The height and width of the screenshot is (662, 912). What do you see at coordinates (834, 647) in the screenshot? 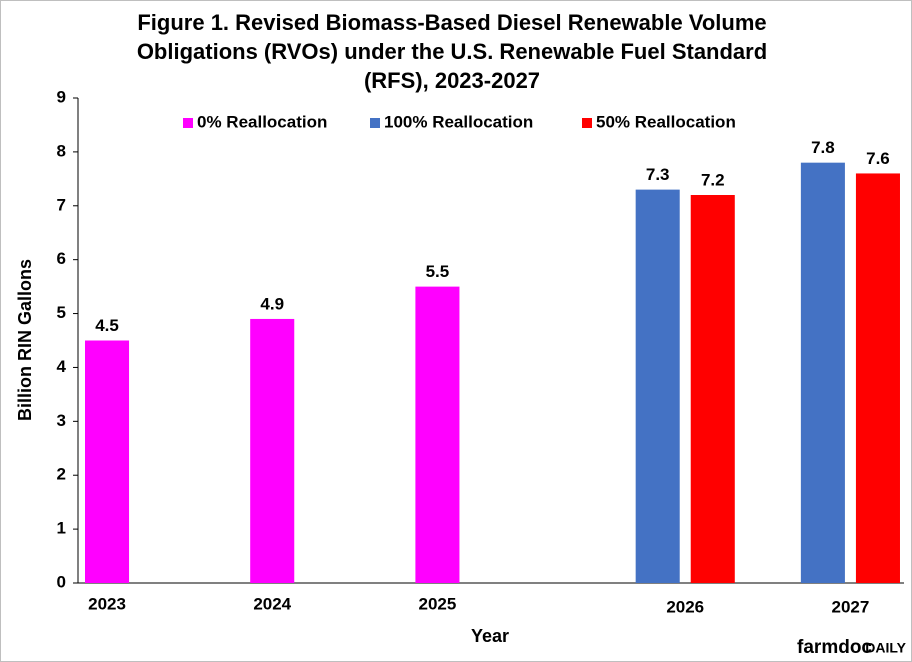
I see `logo: farmdoc` at bounding box center [834, 647].